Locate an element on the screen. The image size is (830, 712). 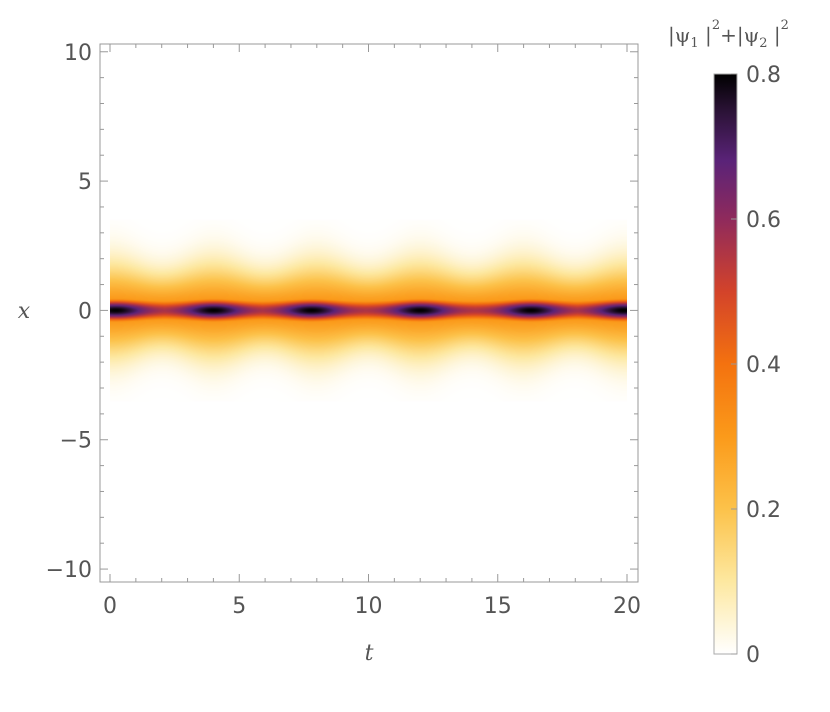
colorbar-title: |ψ1 |2+|ψ2 |2 is located at coordinates (728, 34).